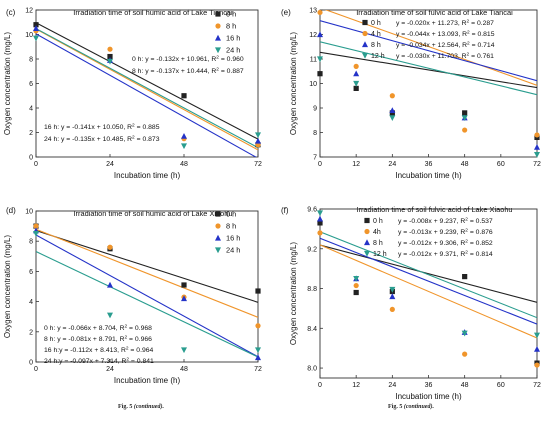 Image resolution: width=548 pixels, height=421 pixels. What do you see at coordinates (445, 232) in the screenshot?
I see `fit-equation: y = -0.013x + 9.239, R2 = 0.876` at bounding box center [445, 232].